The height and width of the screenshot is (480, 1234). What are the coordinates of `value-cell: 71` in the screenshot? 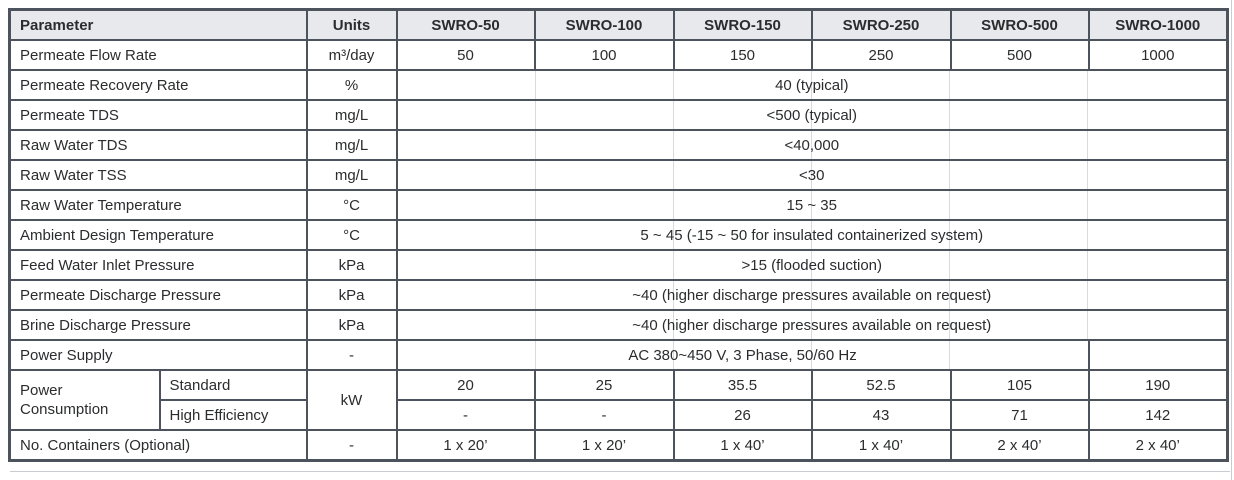 It's located at (1019, 415).